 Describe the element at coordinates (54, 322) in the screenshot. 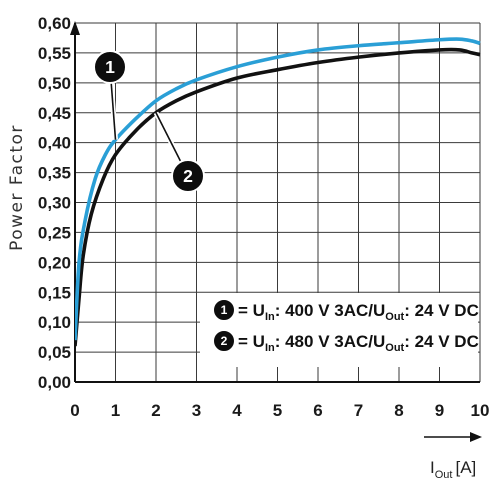

I see `y-tick-label: 0,10` at that location.